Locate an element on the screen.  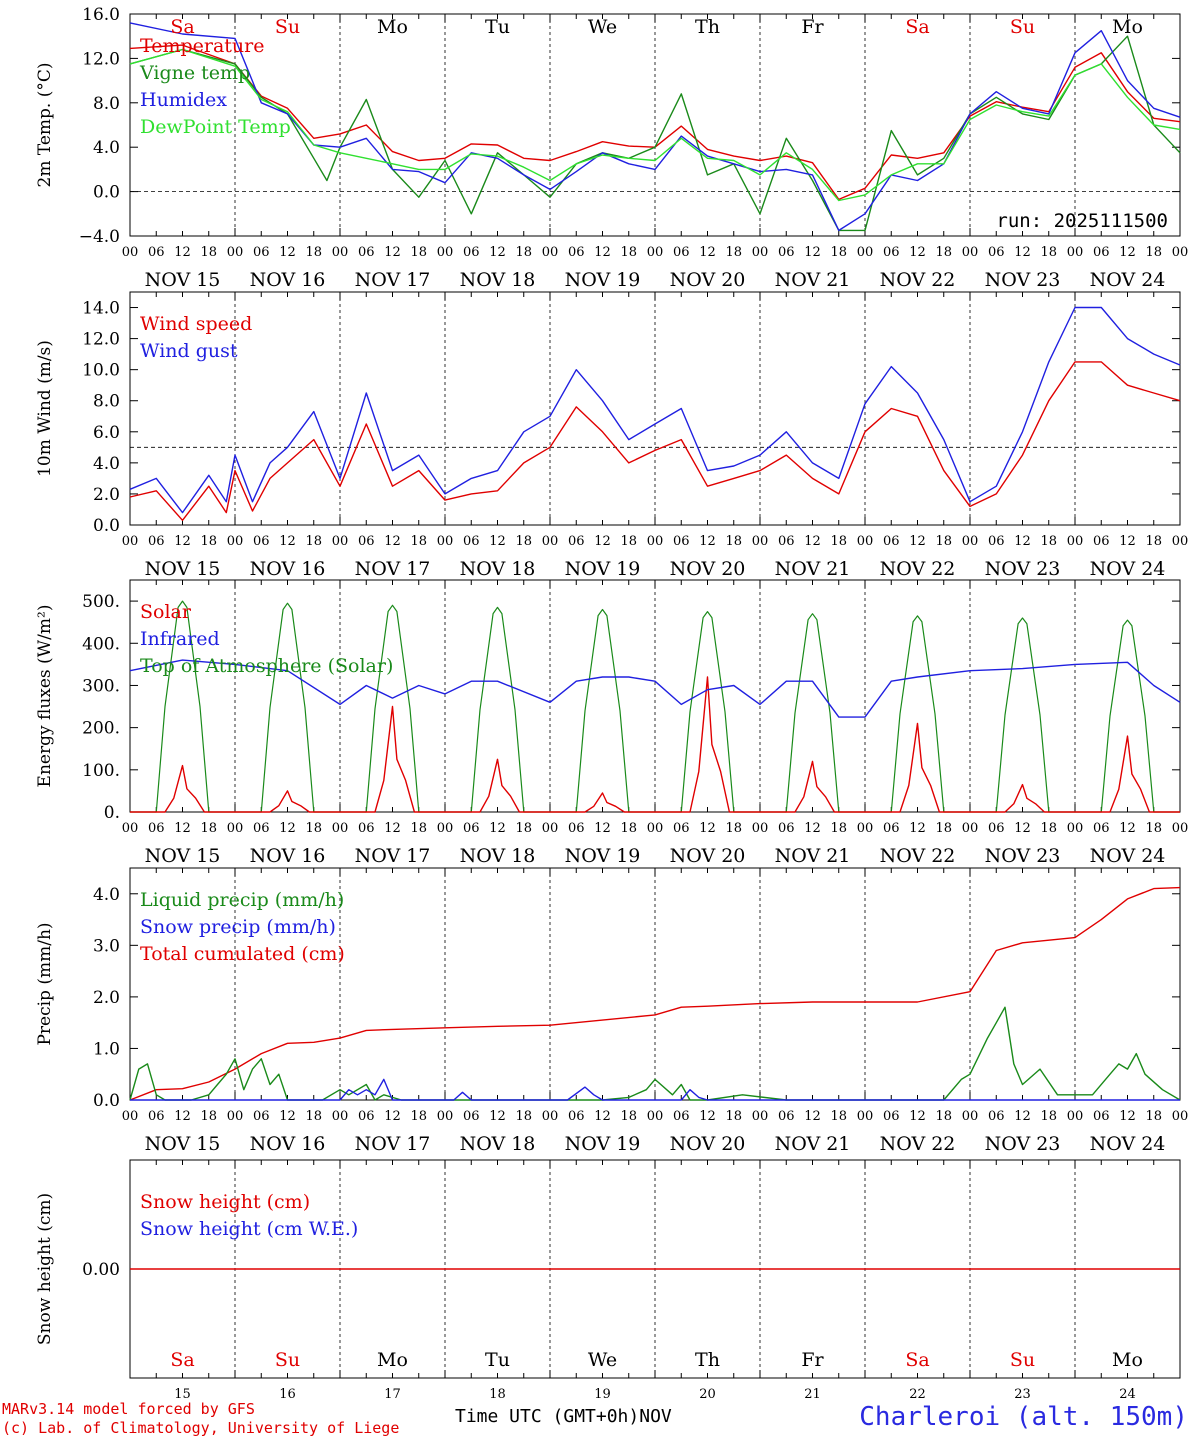
weekday-label-bottom: We is located at coordinates (602, 1360).